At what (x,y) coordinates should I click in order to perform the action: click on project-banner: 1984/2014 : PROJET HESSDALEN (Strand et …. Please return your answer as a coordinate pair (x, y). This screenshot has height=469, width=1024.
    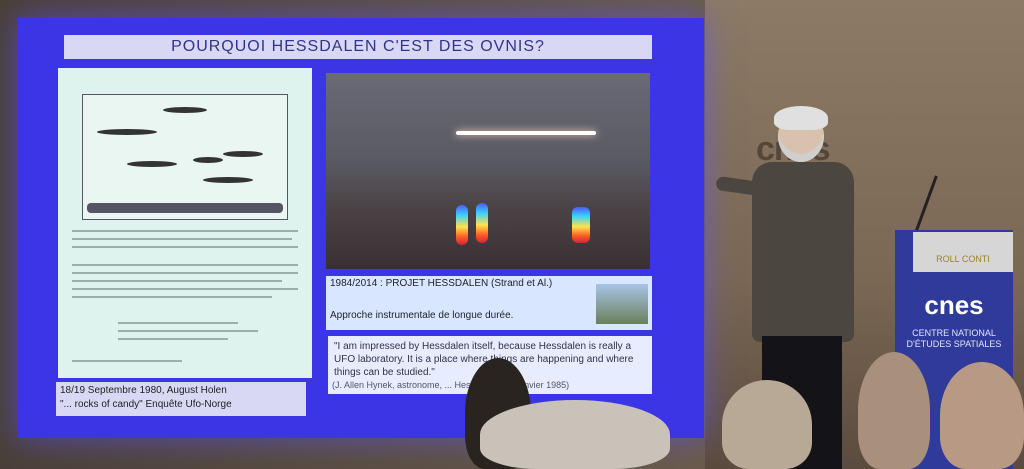
    Looking at the image, I should click on (489, 303).